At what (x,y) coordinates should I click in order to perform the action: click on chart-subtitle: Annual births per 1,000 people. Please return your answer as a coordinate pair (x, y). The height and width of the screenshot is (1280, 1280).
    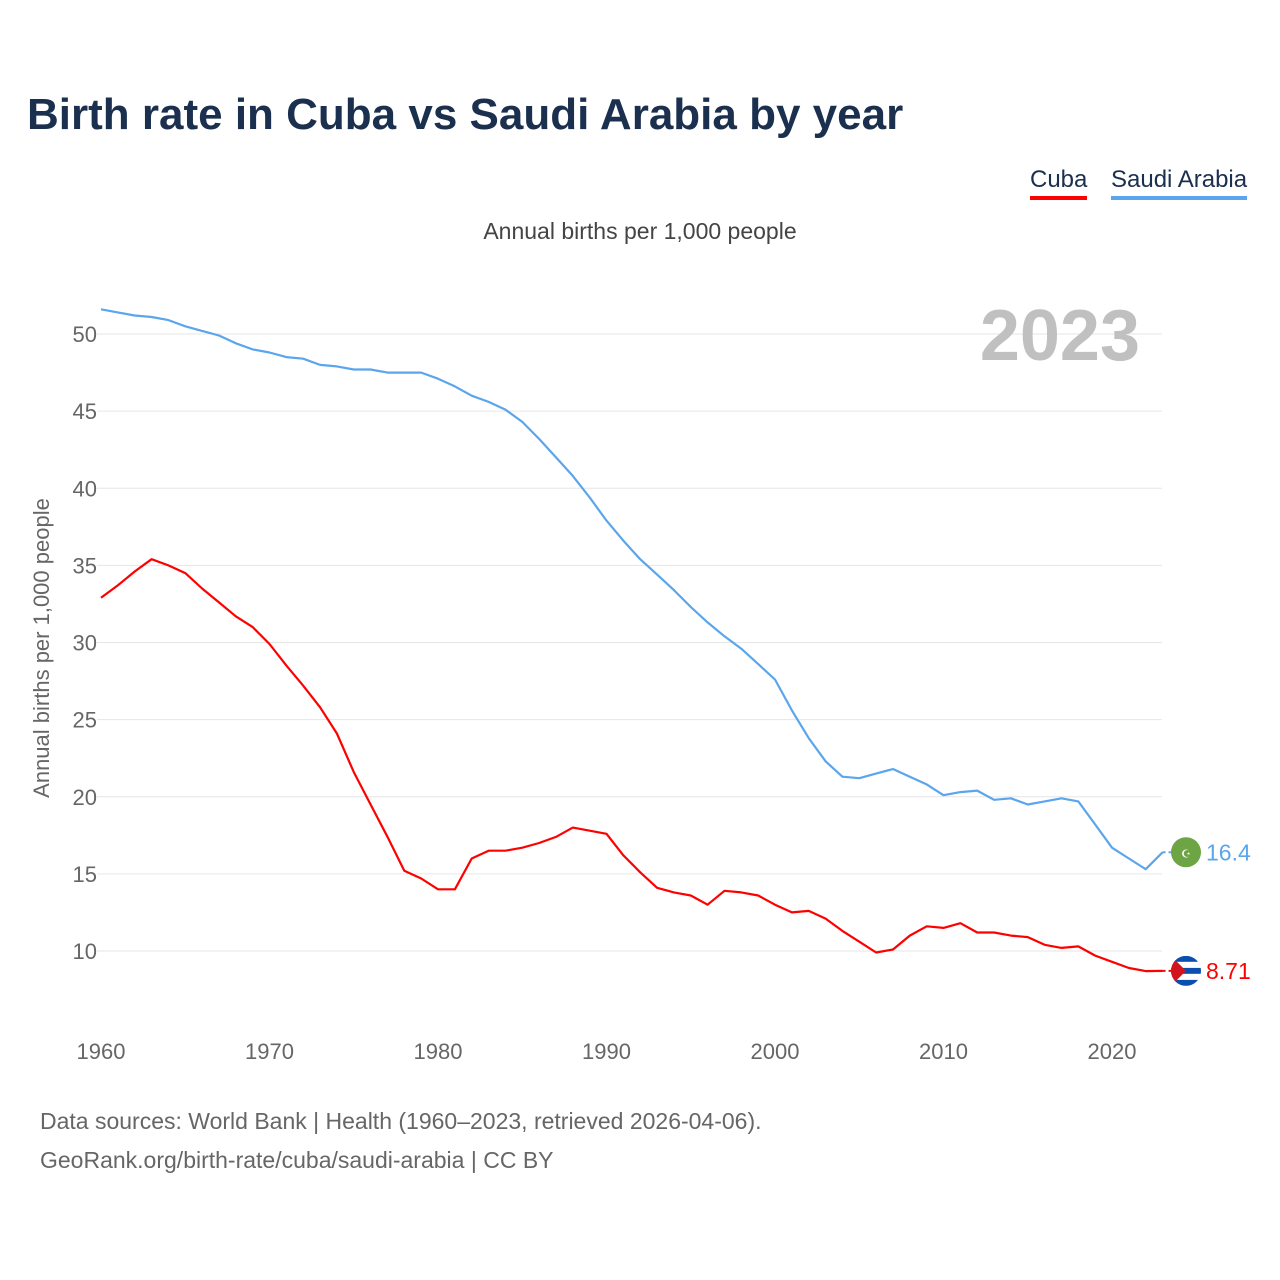
    Looking at the image, I should click on (640, 231).